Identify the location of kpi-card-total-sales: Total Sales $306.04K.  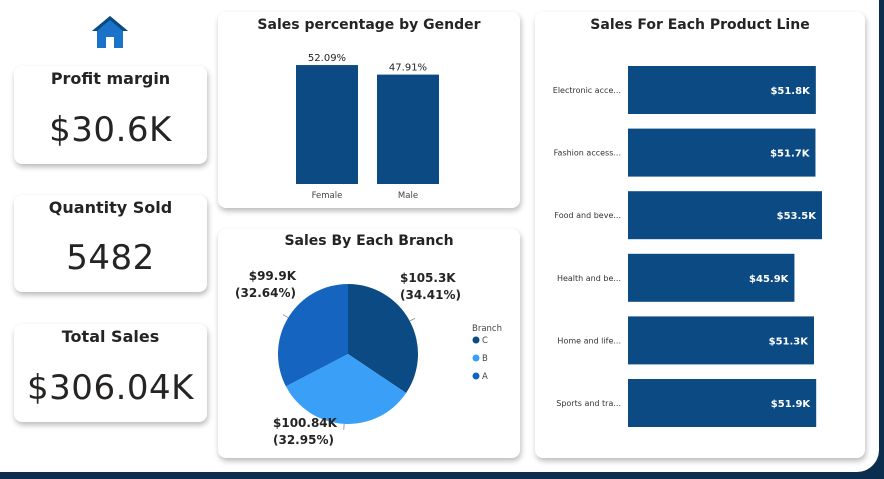
(110, 373).